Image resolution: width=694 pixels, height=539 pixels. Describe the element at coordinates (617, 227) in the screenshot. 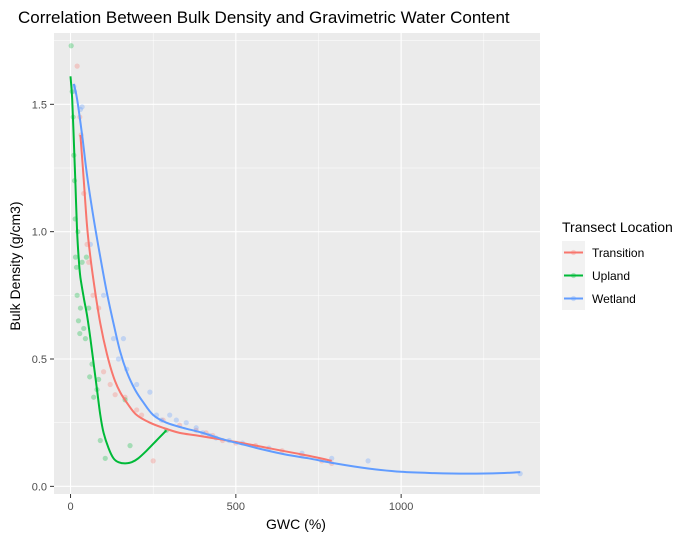

I see `legend-title: Transect Location` at that location.